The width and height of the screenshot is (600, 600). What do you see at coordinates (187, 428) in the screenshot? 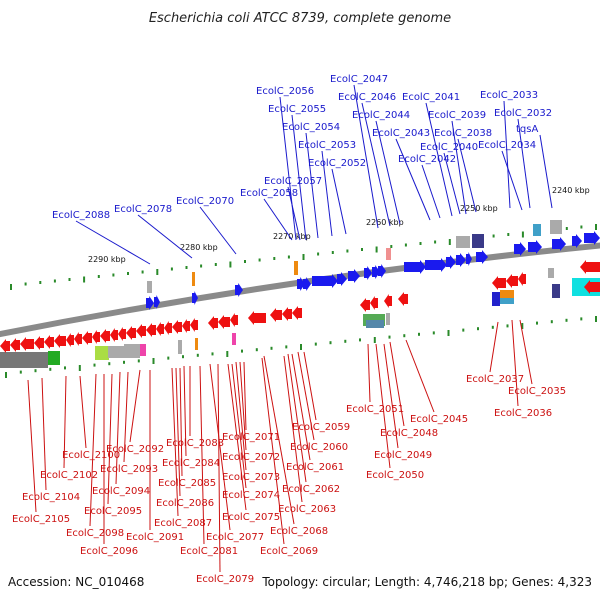
I see `gene-label-ecolc-2085: EcolC_2085` at bounding box center [187, 428].